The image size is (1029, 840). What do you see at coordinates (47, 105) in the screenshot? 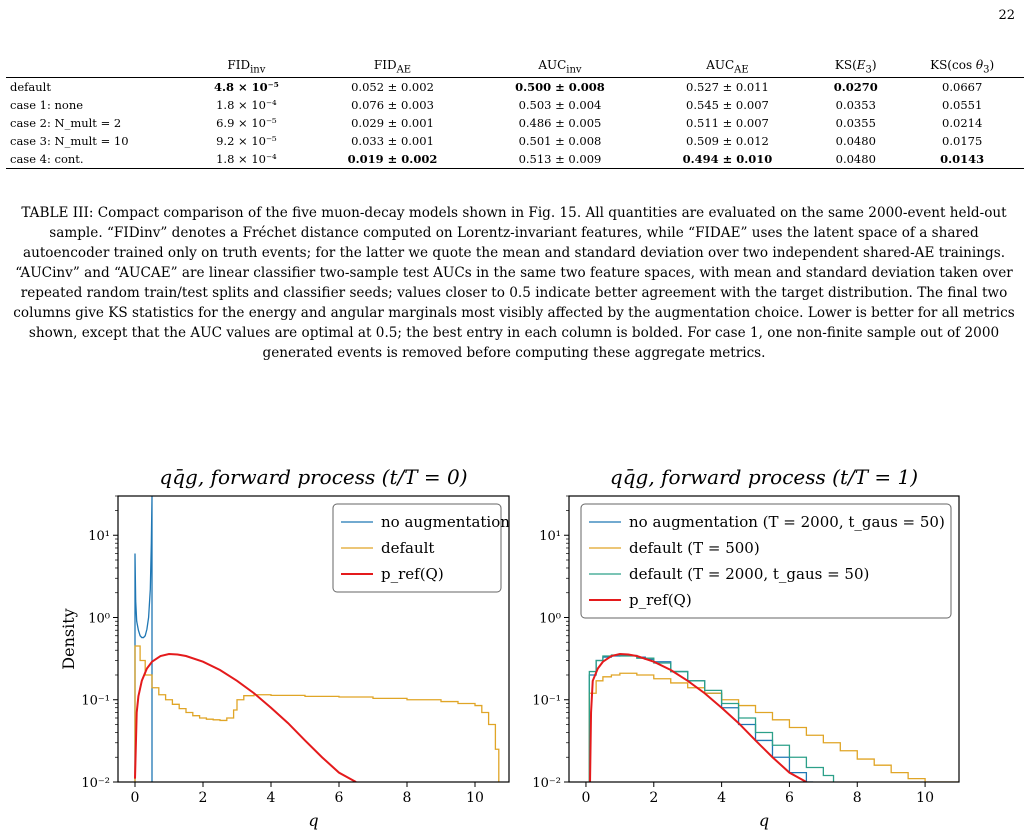
I see `table-row-label: case 1: none` at bounding box center [47, 105].